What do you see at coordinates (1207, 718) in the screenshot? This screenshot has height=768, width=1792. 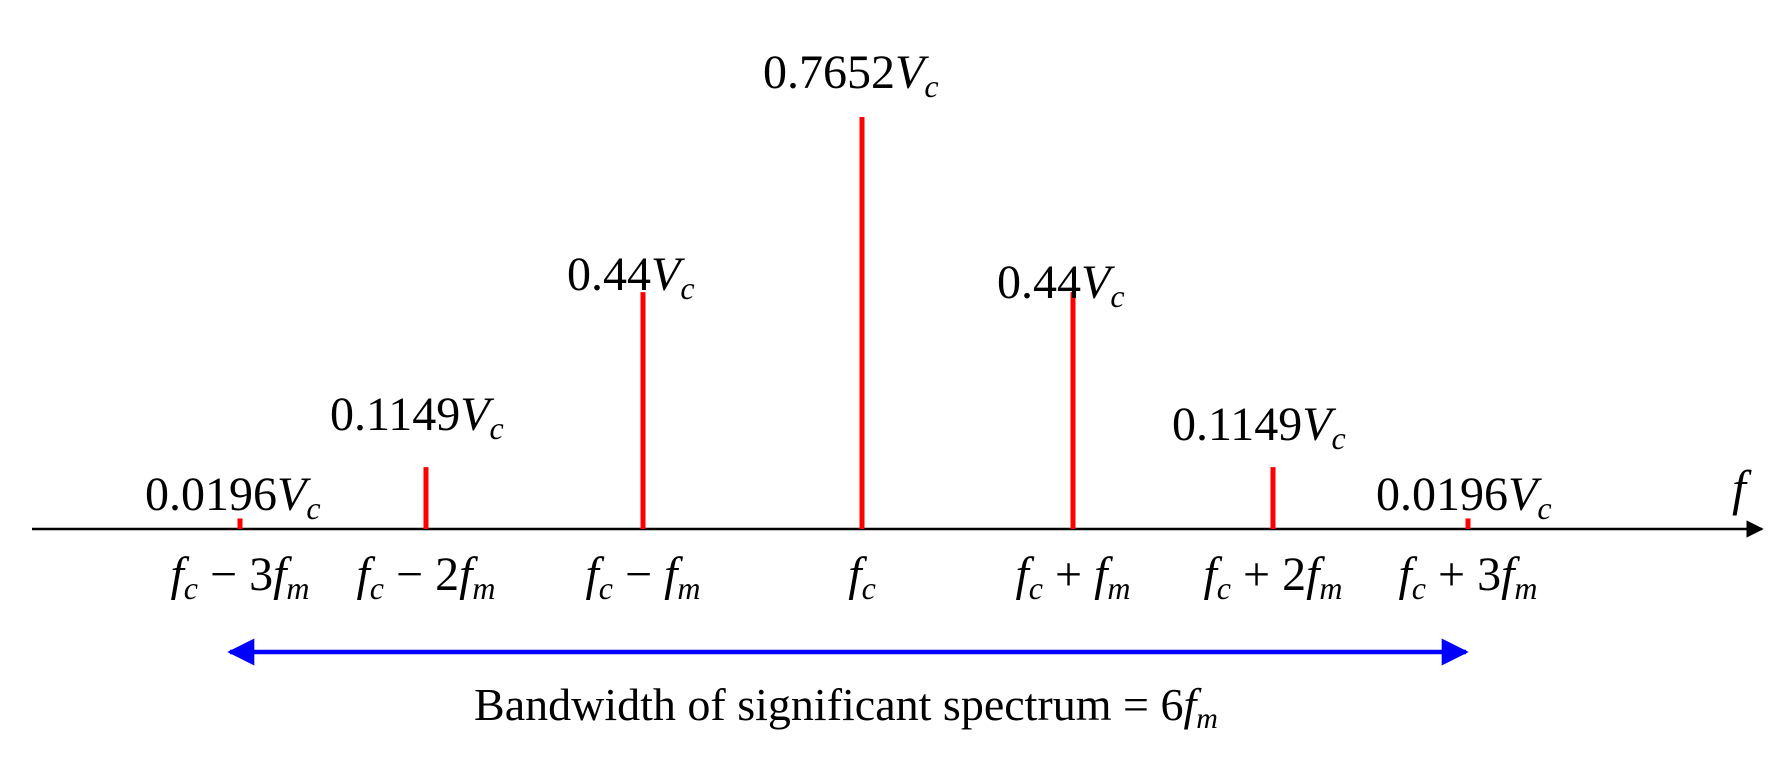 I see `bandwidth-caption-sub: m` at bounding box center [1207, 718].